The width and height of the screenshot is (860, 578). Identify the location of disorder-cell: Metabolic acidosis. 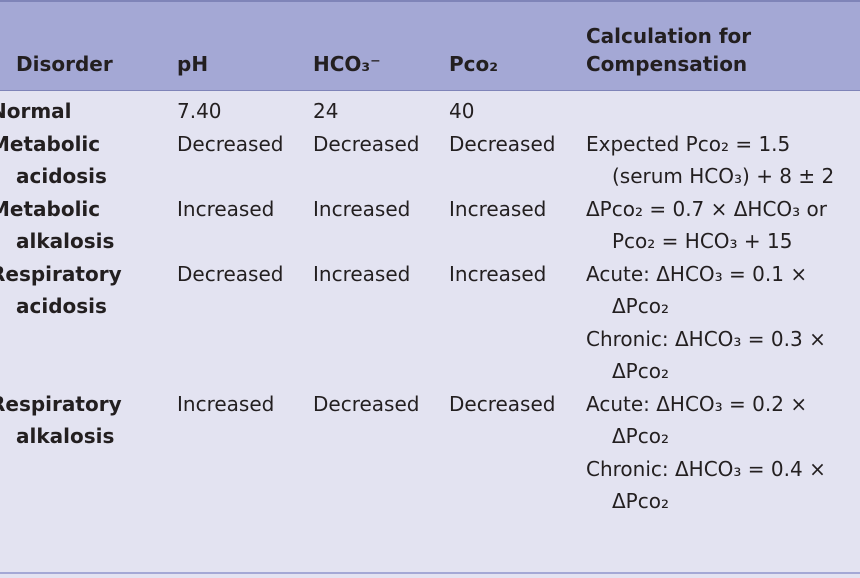
(53, 160).